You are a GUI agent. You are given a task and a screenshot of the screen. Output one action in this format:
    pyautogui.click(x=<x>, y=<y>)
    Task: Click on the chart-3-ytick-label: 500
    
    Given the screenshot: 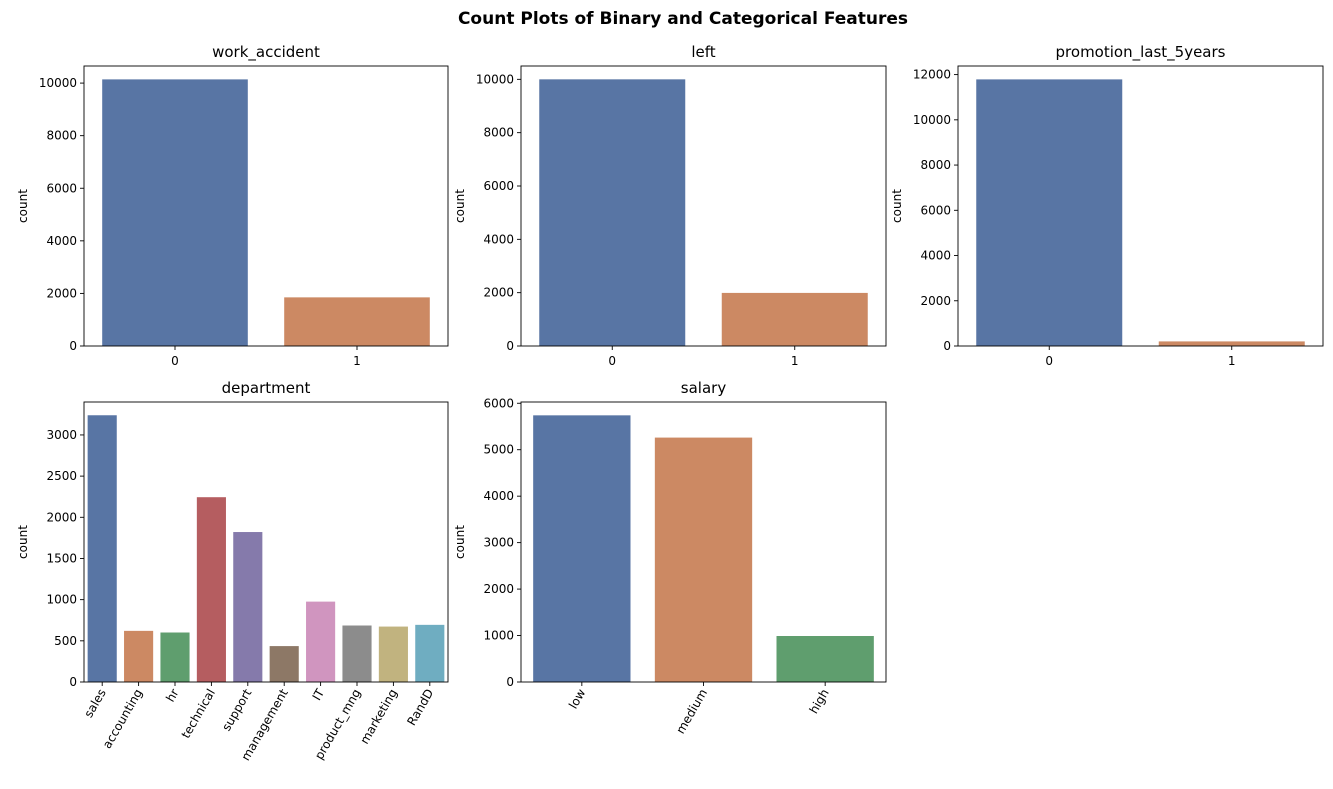 What is the action you would take?
    pyautogui.click(x=65, y=641)
    